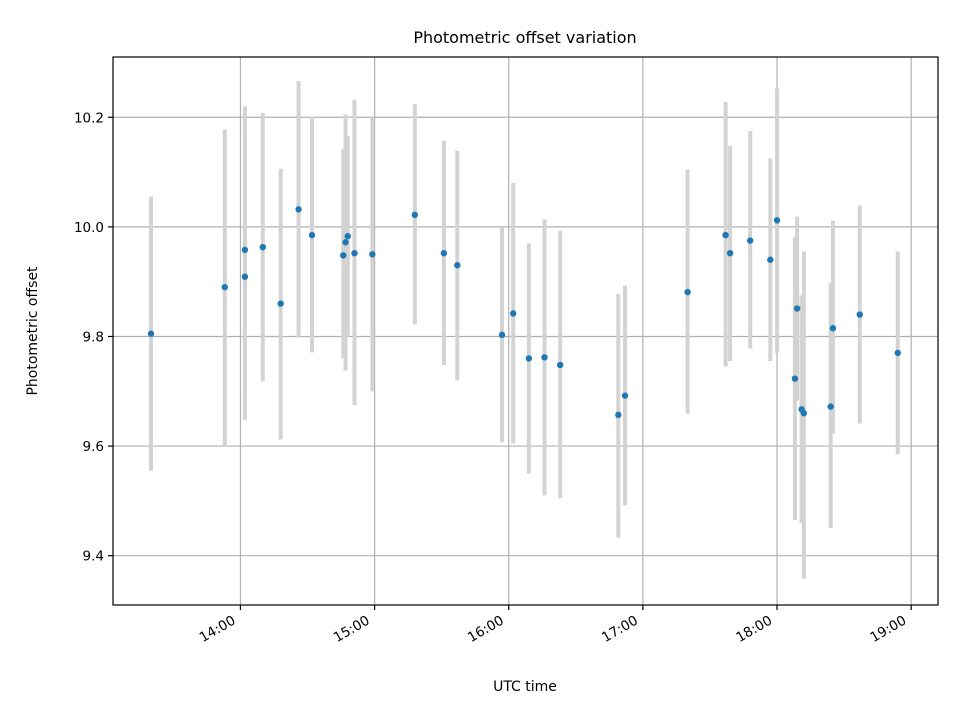 This screenshot has height=720, width=960. What do you see at coordinates (93, 447) in the screenshot?
I see `y-tick-label: 9.6` at bounding box center [93, 447].